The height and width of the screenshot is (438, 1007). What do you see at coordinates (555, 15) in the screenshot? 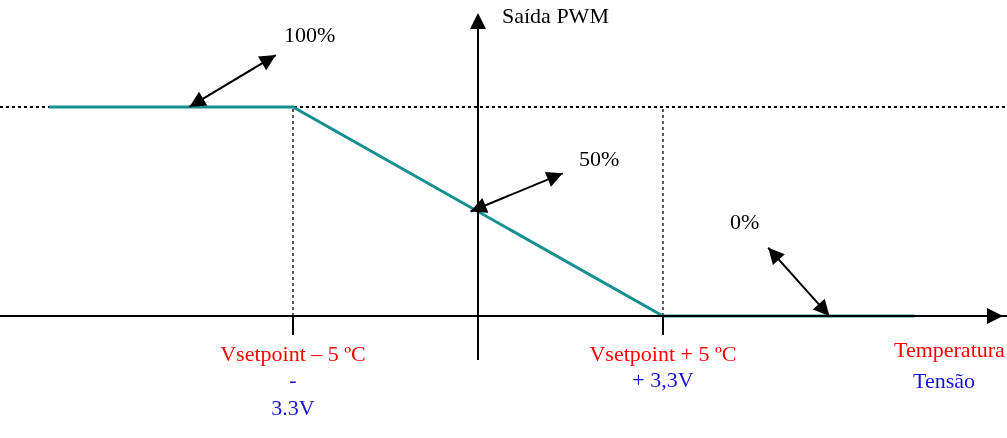
I see `y-axis-title: Saída PWM` at bounding box center [555, 15].